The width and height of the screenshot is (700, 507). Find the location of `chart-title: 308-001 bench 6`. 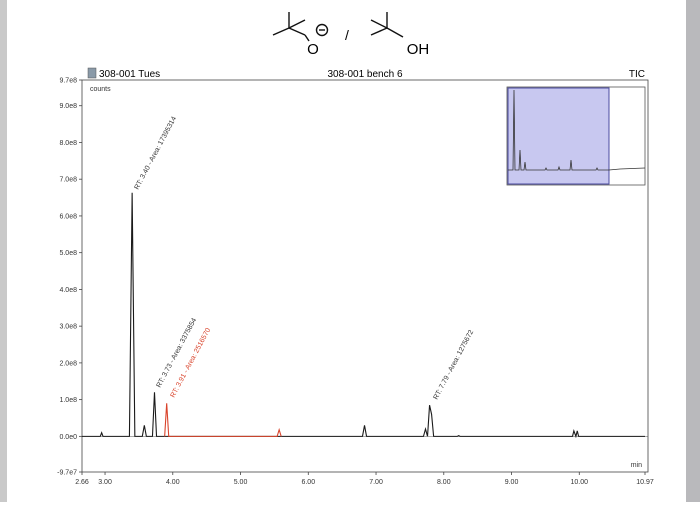

chart-title: 308-001 bench 6 is located at coordinates (365, 74).